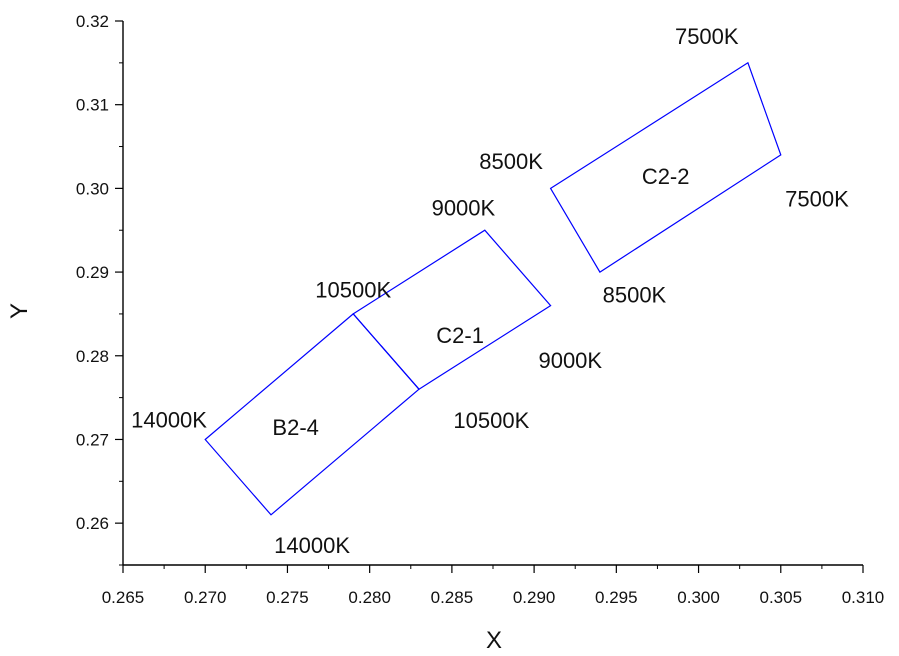  What do you see at coordinates (452, 597) in the screenshot?
I see `x-tick-label: 0.285` at bounding box center [452, 597].